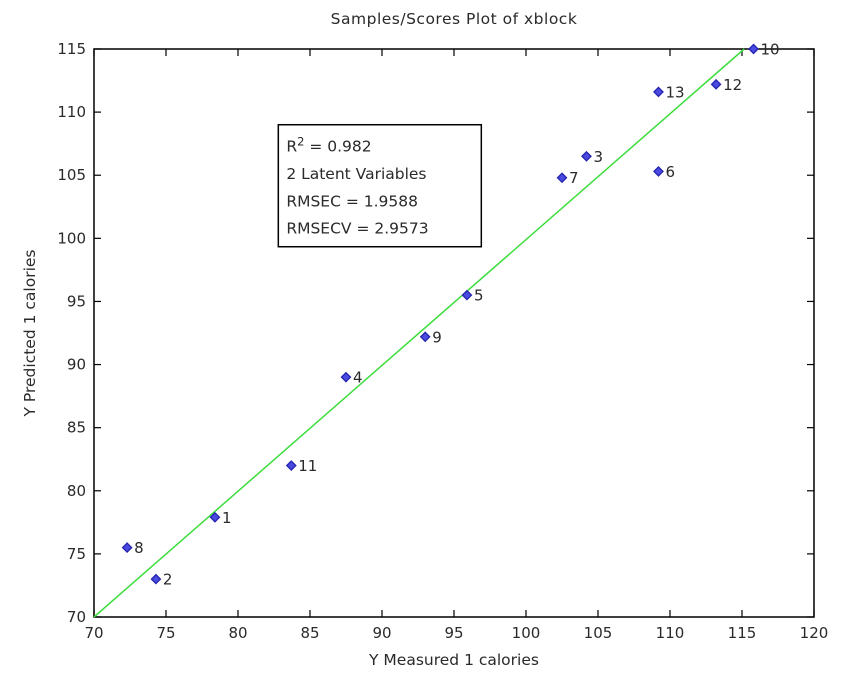 The height and width of the screenshot is (690, 858). What do you see at coordinates (71, 112) in the screenshot?
I see `y-tick-label: 110` at bounding box center [71, 112].